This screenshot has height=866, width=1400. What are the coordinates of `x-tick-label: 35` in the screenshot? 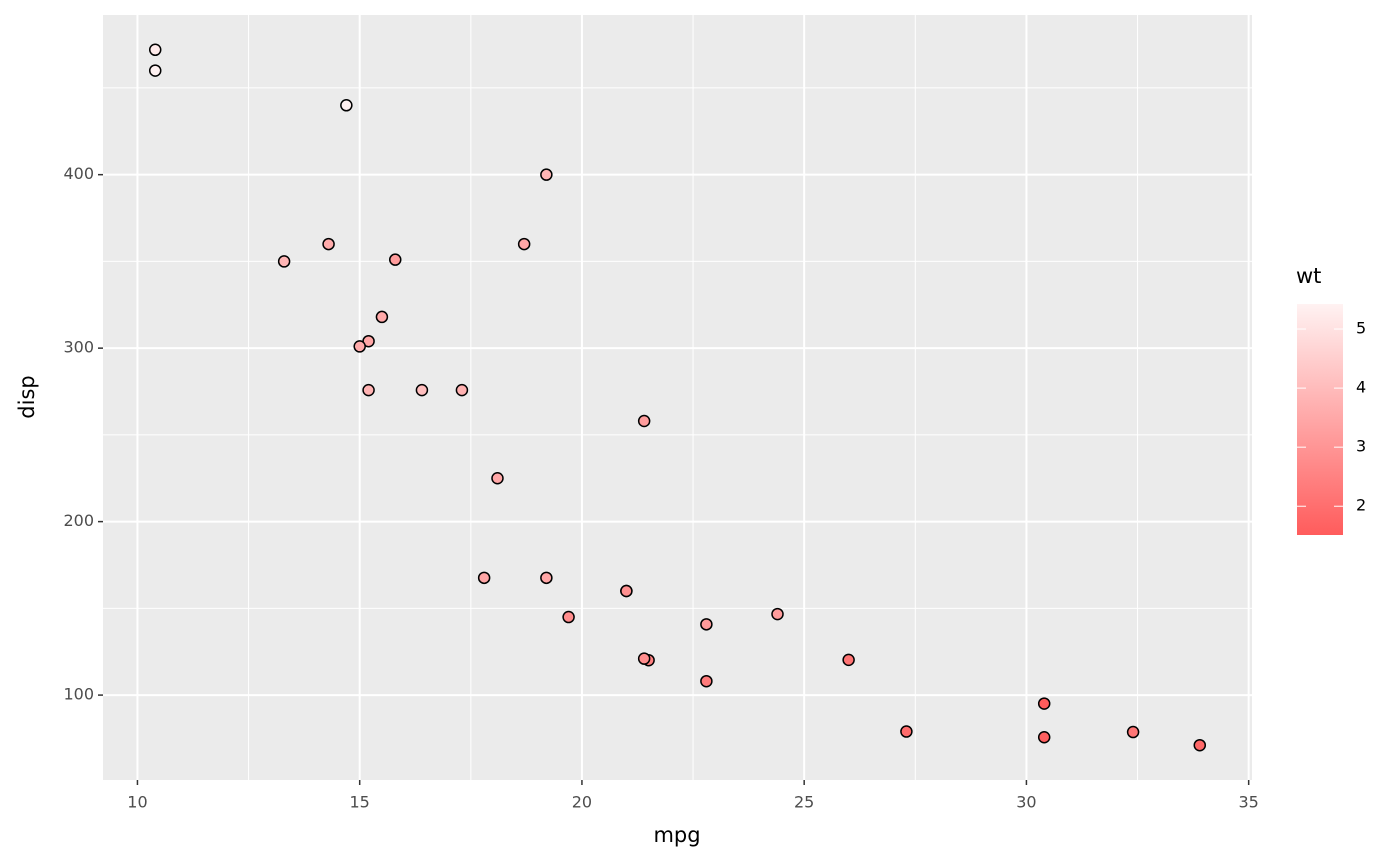 It's located at (1248, 802).